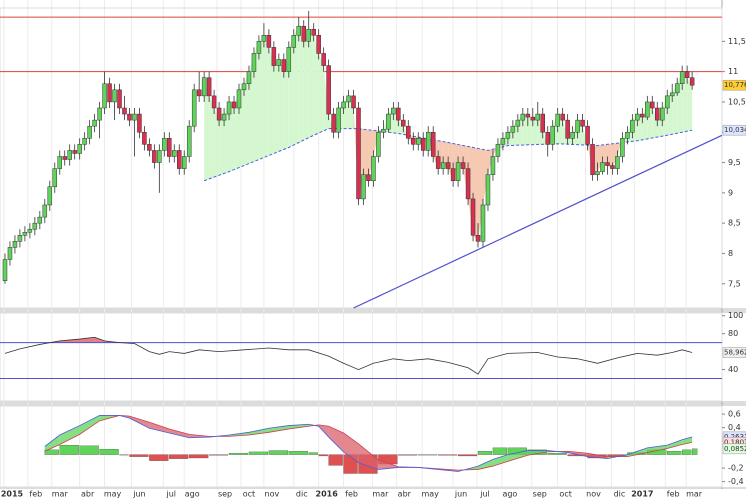 This screenshot has height=500, width=746. I want to click on x-tick-label: ago, so click(509, 494).